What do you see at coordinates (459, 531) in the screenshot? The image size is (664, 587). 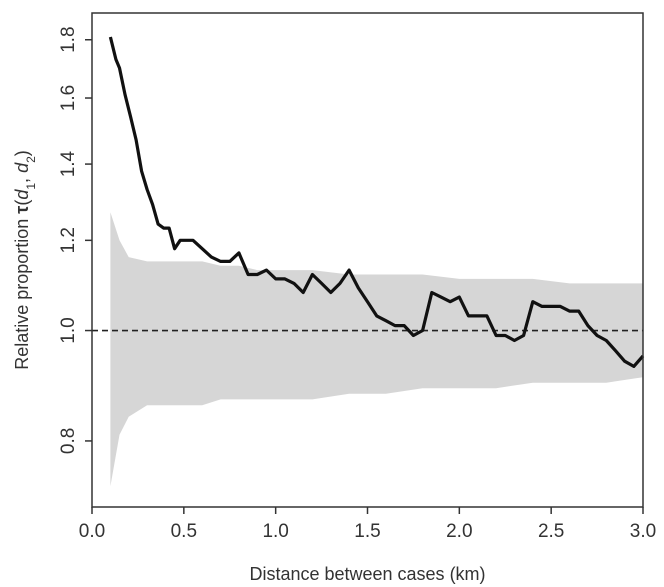 I see `x-tick-label: 2.0` at bounding box center [459, 531].